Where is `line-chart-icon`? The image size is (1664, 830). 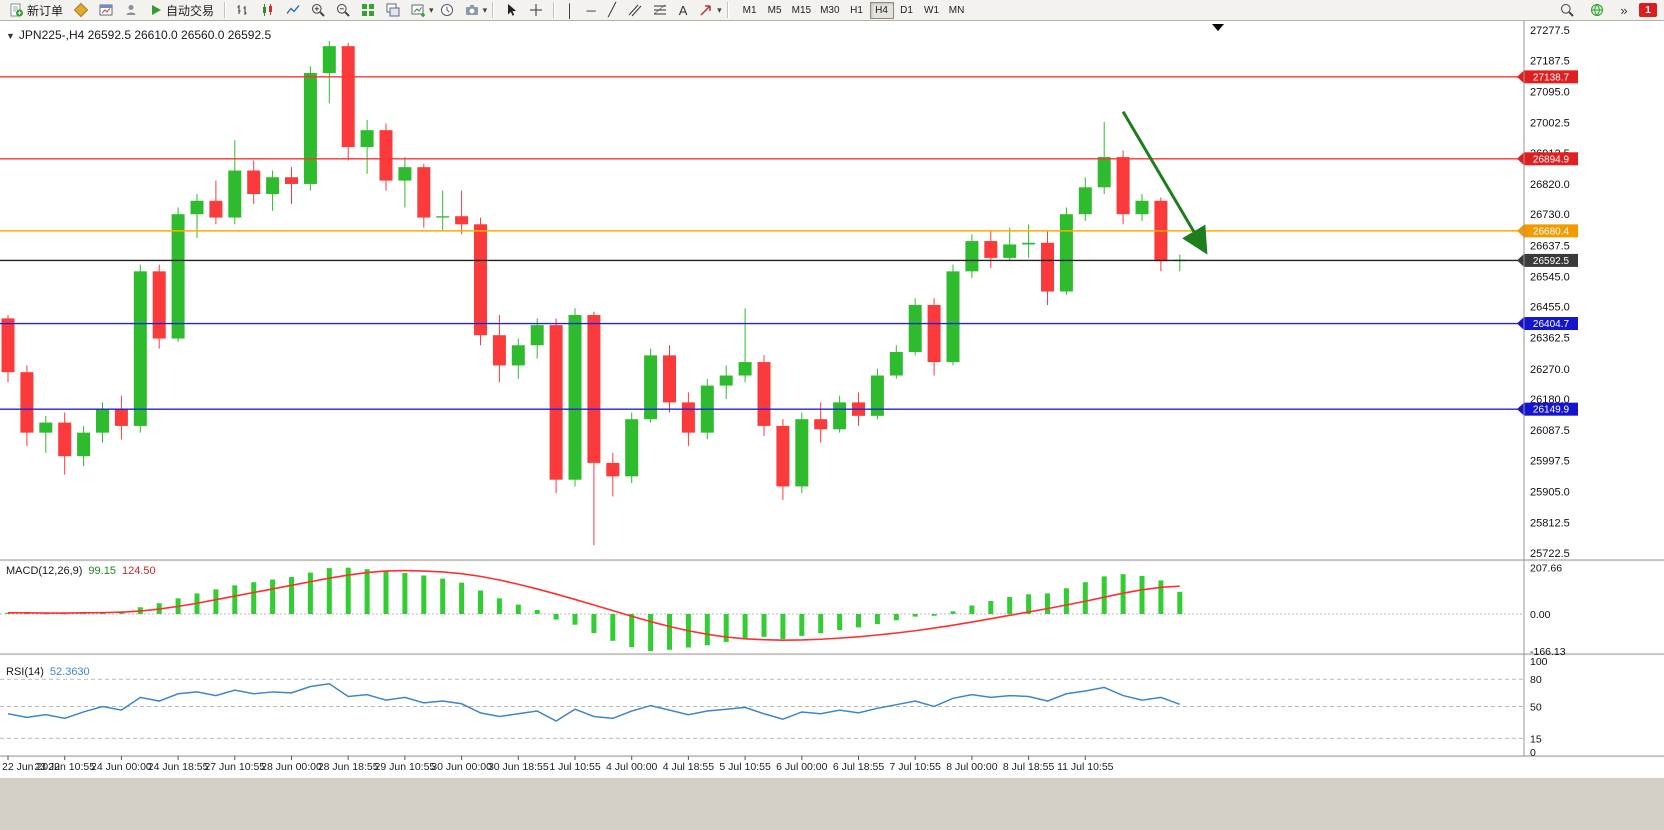
line-chart-icon is located at coordinates (293, 10).